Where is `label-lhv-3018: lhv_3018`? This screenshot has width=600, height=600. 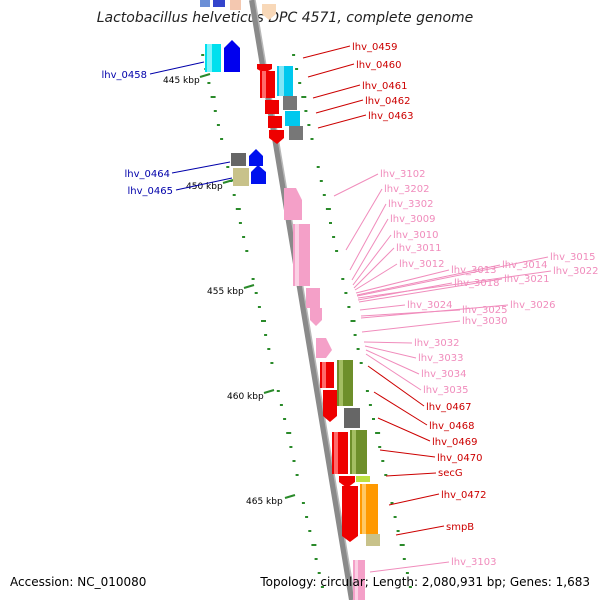
label-lhv-3018: lhv_3018 is located at coordinates (476, 283).